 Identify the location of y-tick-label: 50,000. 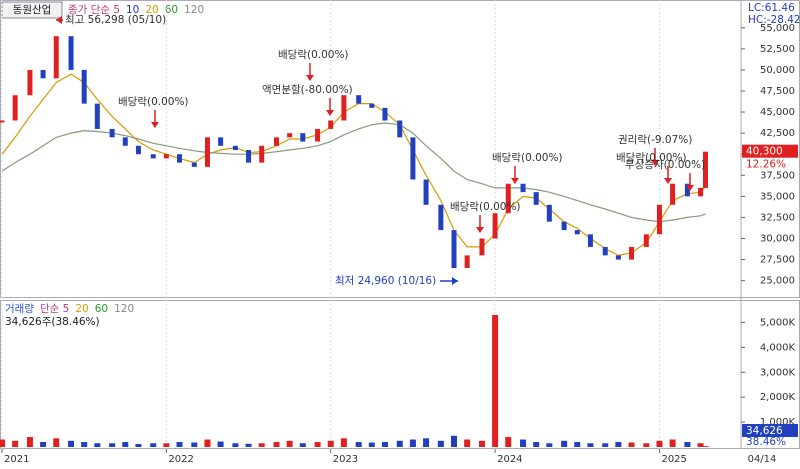
(777, 70).